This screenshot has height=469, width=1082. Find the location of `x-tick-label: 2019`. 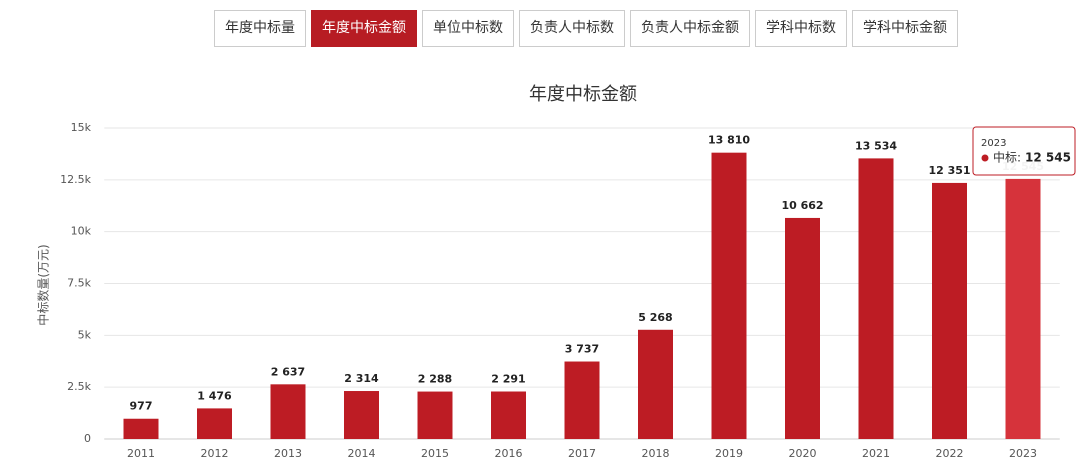

x-tick-label: 2019 is located at coordinates (729, 453).